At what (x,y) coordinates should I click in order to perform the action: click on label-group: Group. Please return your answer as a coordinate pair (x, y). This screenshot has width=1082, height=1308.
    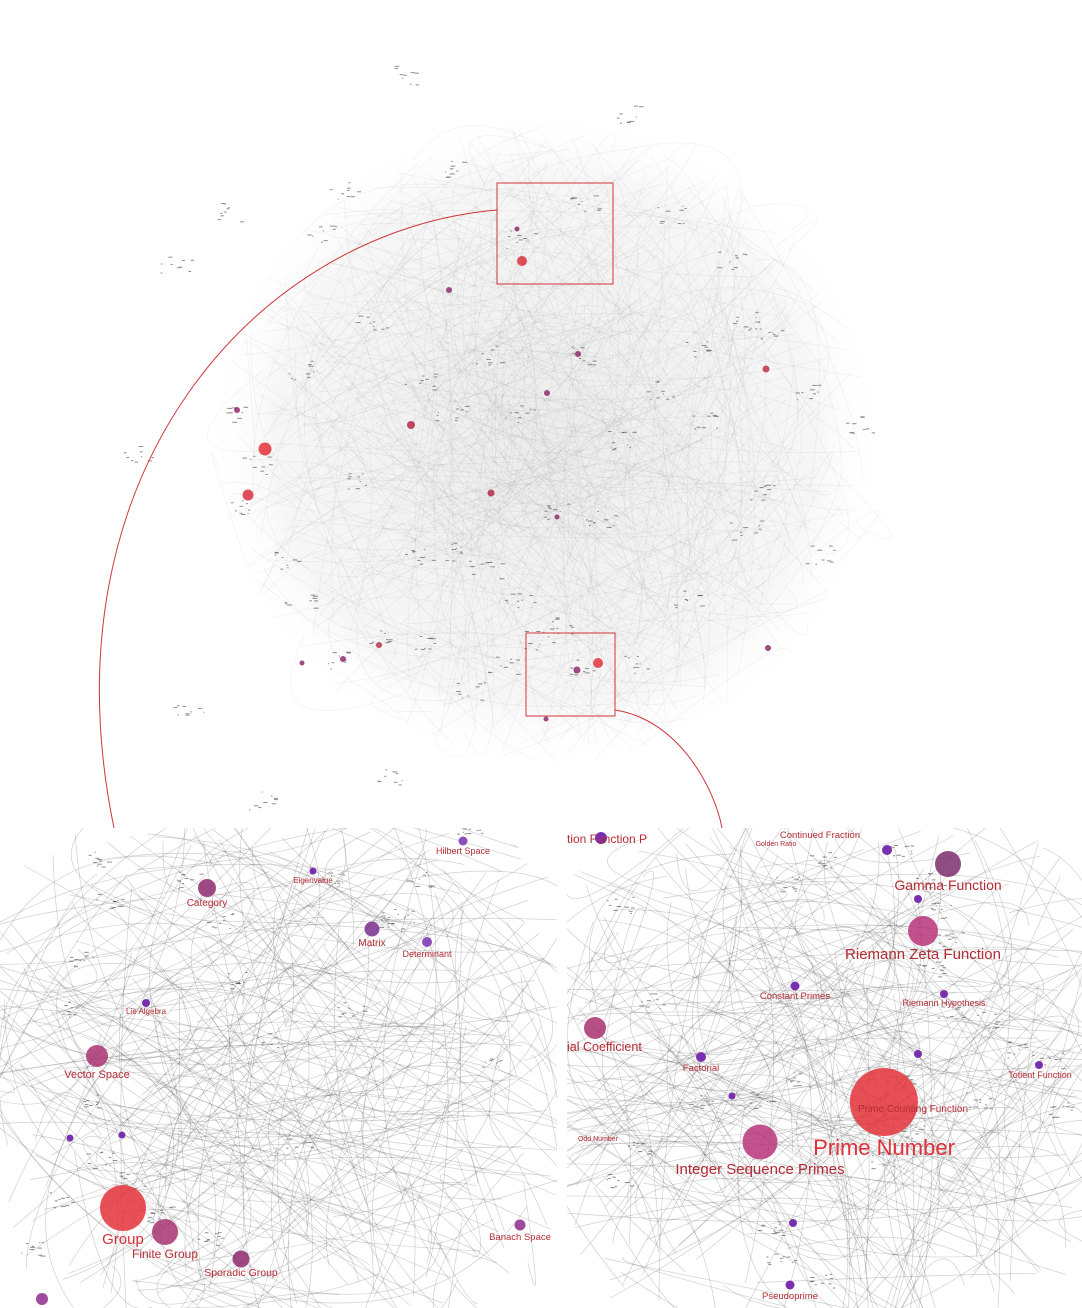
    Looking at the image, I should click on (123, 1239).